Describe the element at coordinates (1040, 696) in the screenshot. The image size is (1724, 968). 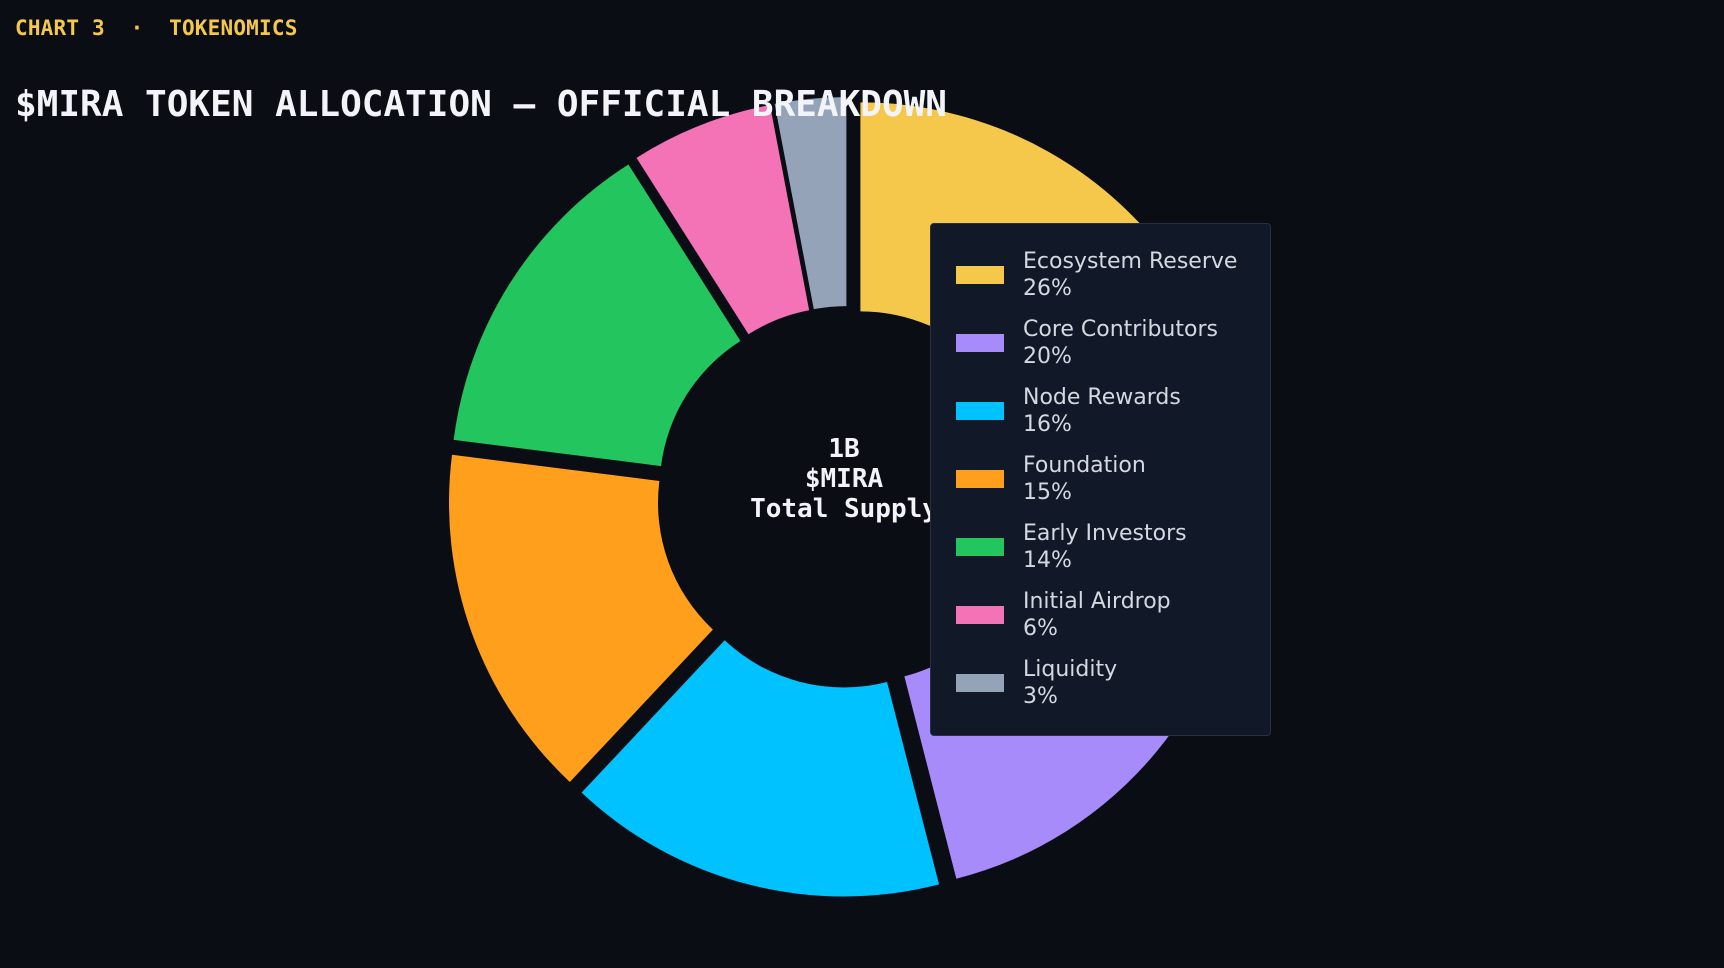
I see `legend-value: 3%` at that location.